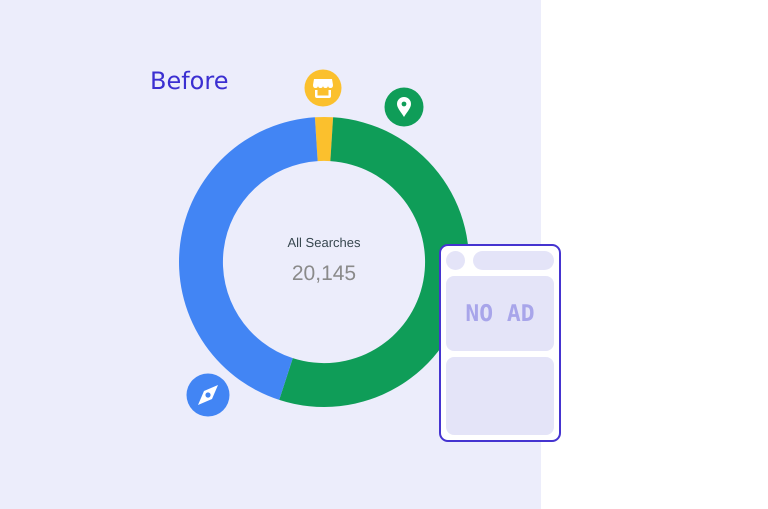  I want to click on chart-title: Before, so click(189, 81).